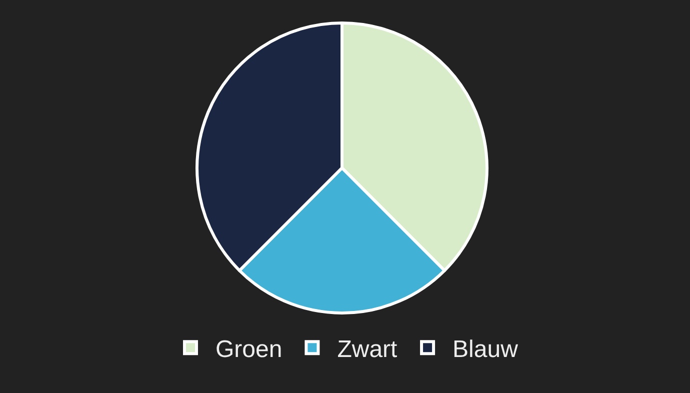 The height and width of the screenshot is (393, 690). Describe the element at coordinates (367, 349) in the screenshot. I see `legend-label: Zwart` at that location.